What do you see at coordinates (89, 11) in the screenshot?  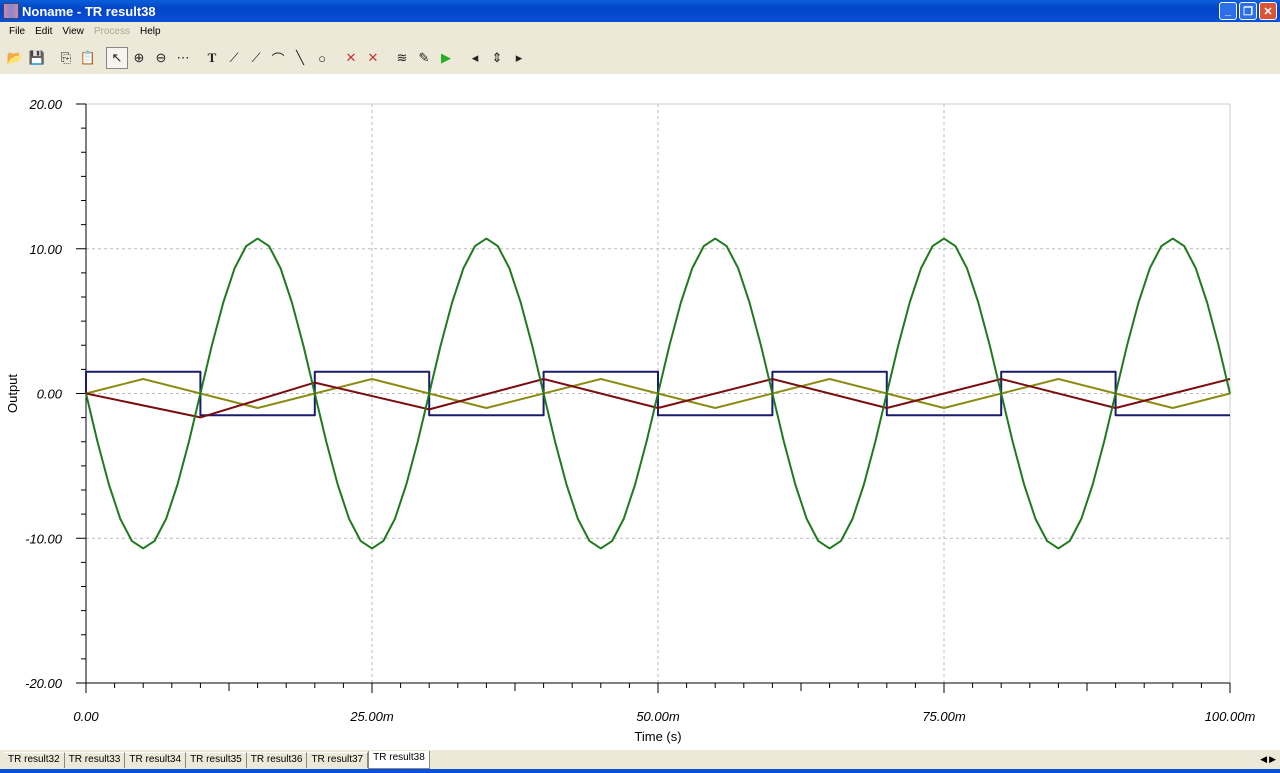 I see `window-title: Noname - TR result38` at bounding box center [89, 11].